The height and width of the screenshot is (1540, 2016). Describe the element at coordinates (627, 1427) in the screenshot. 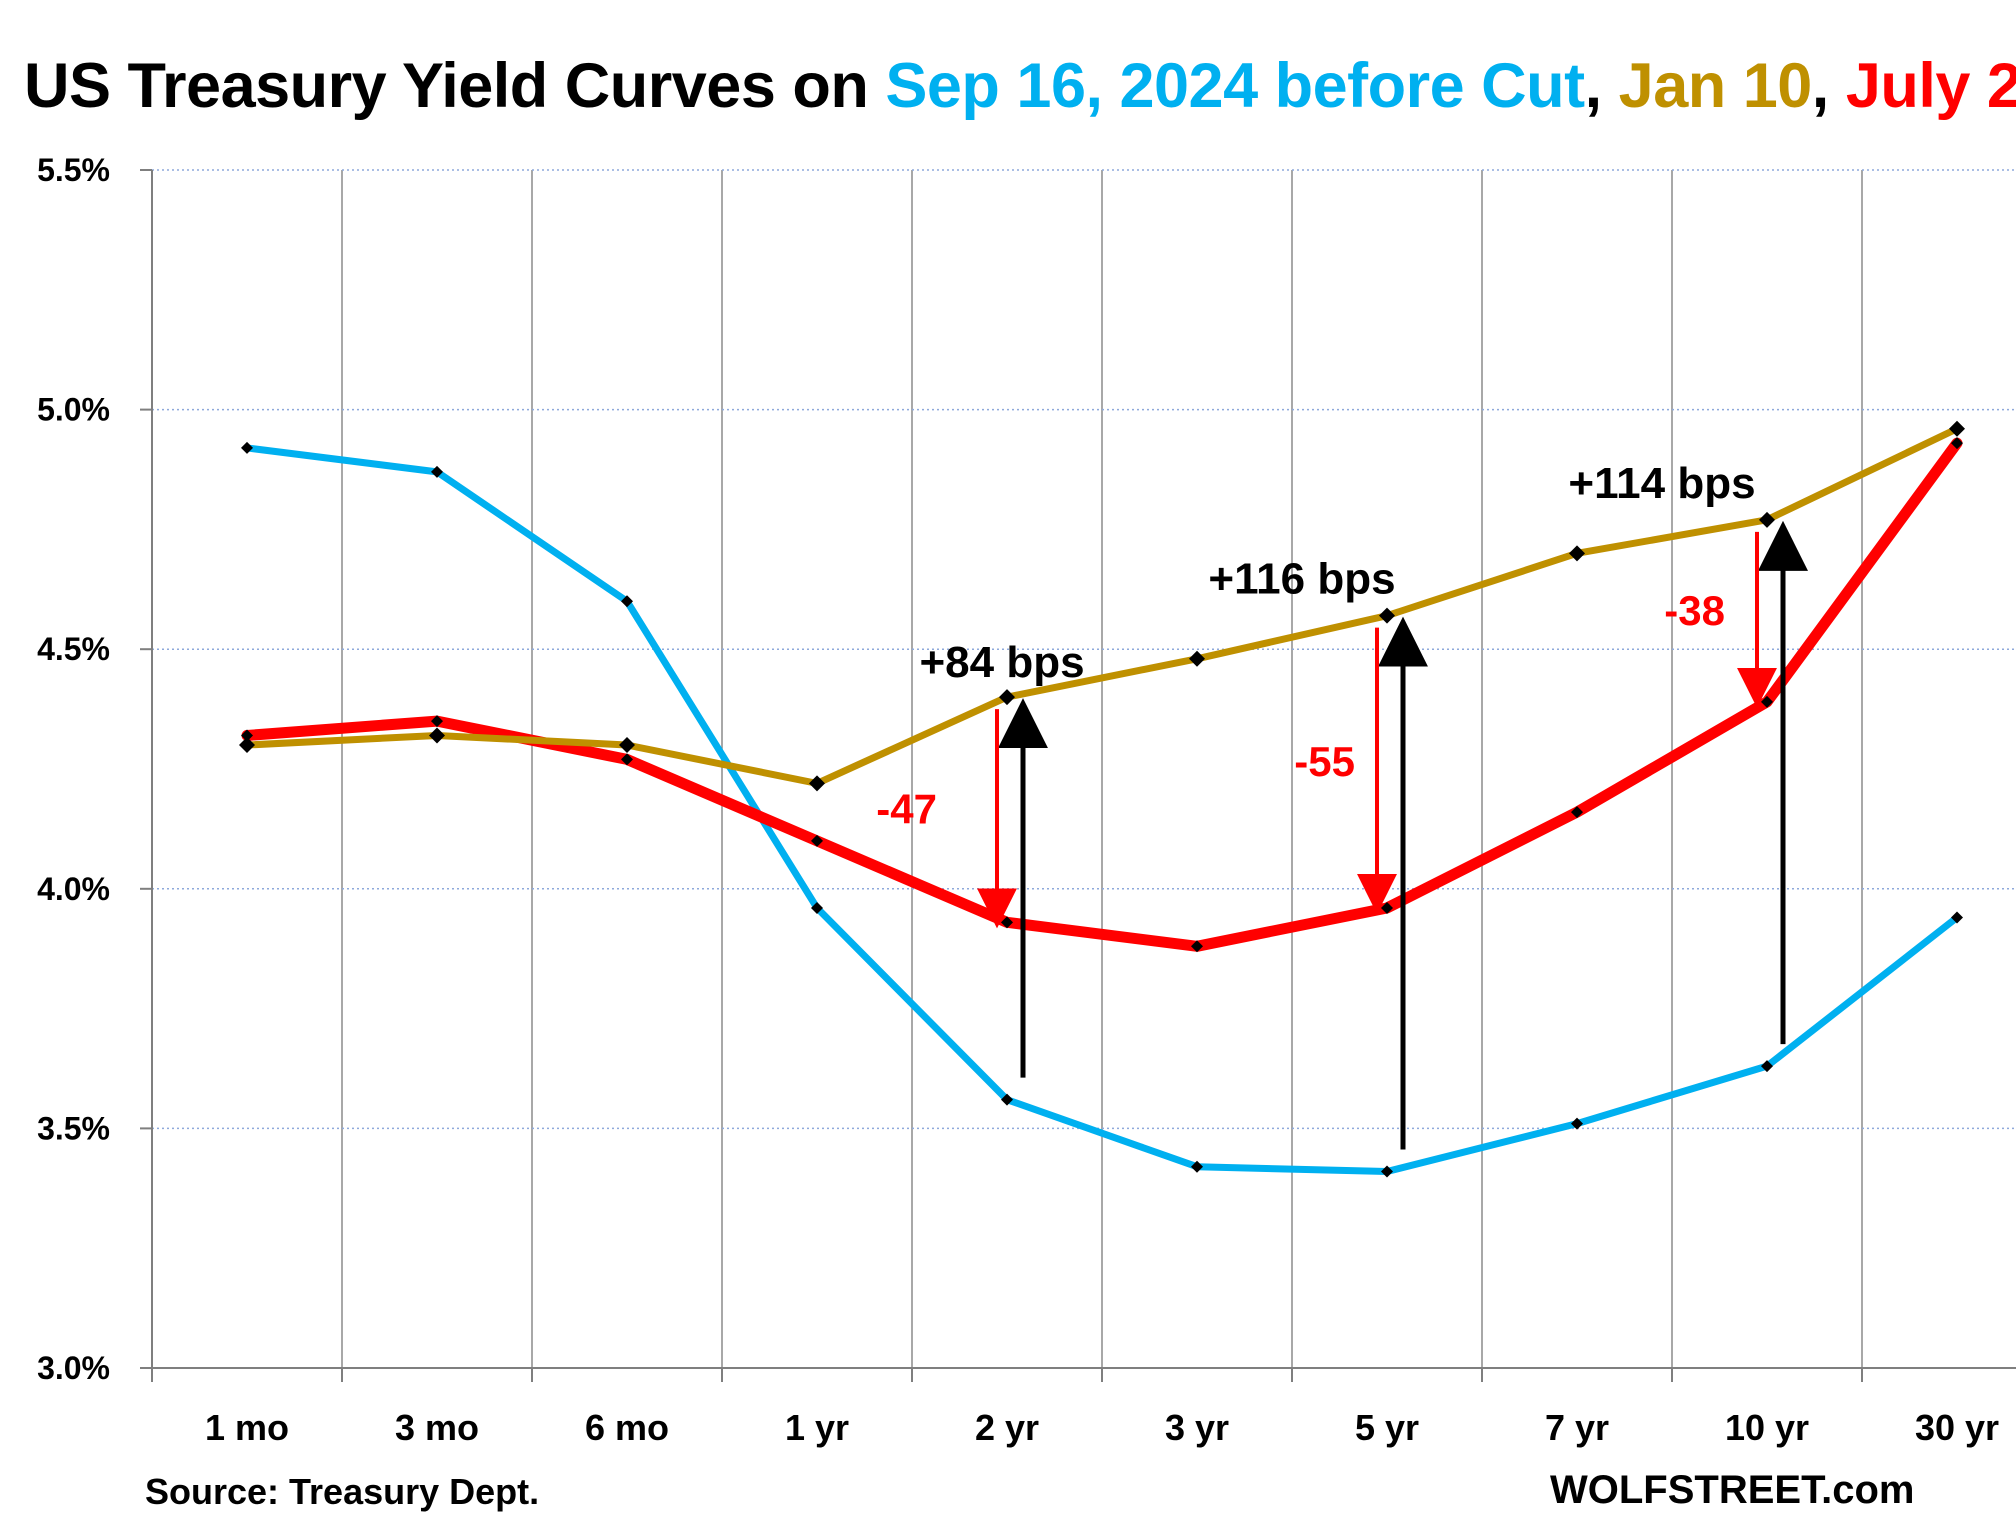

I see `x-tick-label: 6 mo` at that location.